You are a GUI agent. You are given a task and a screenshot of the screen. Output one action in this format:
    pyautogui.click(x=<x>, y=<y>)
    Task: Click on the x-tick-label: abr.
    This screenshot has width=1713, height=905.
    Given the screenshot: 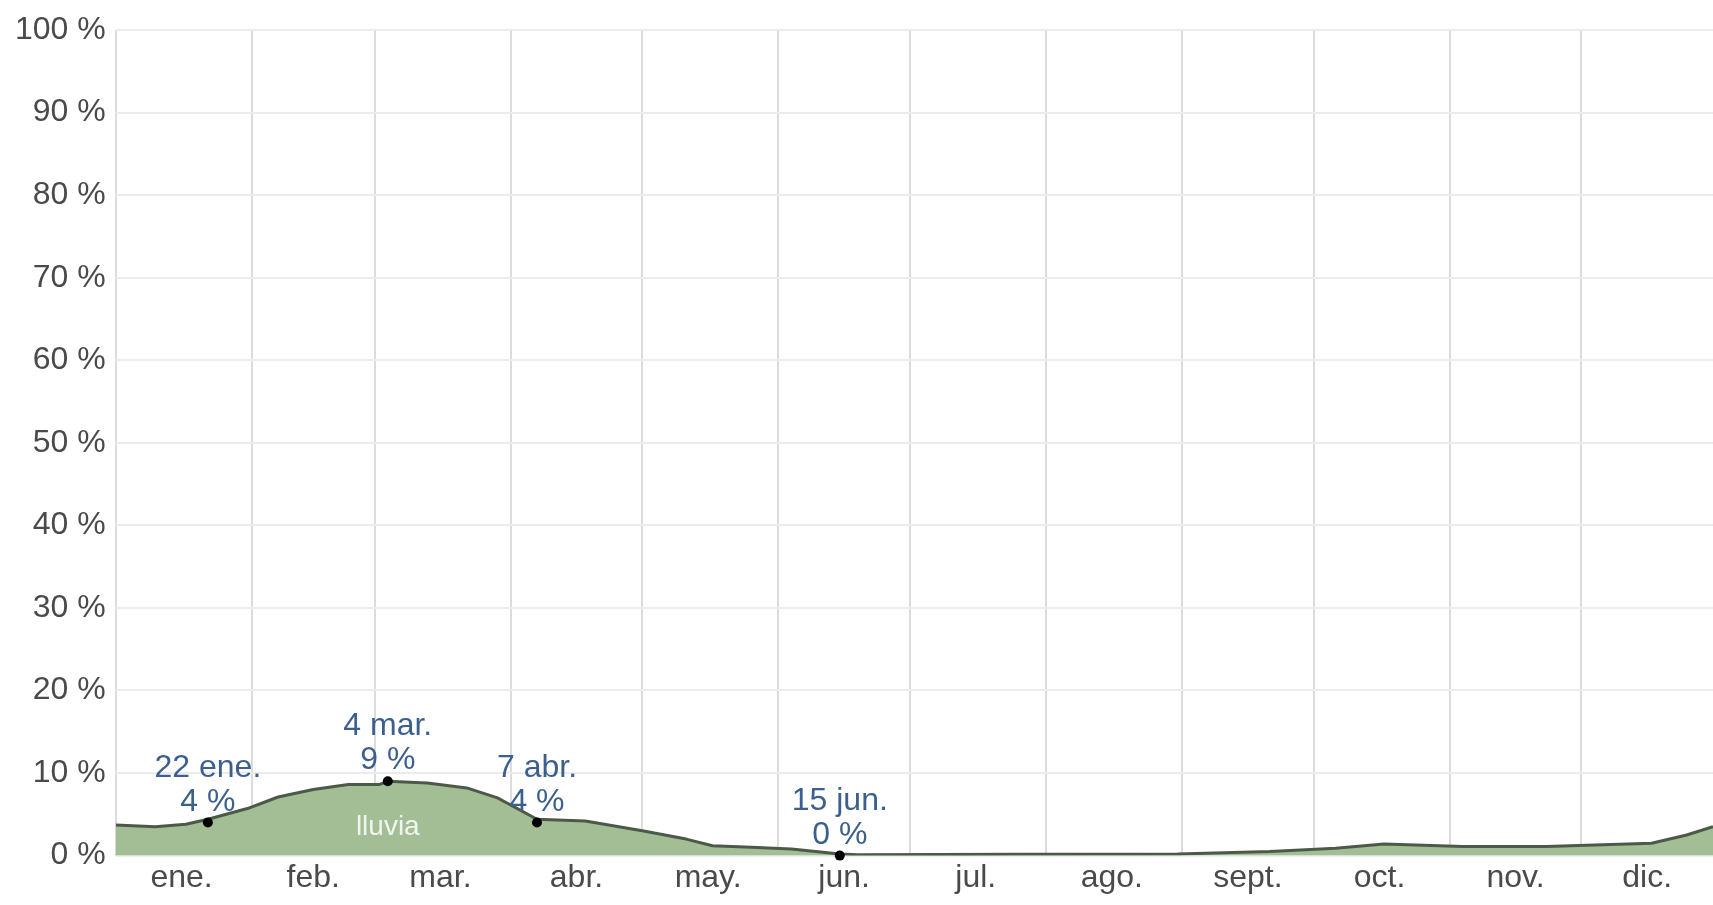 What is the action you would take?
    pyautogui.click(x=576, y=875)
    